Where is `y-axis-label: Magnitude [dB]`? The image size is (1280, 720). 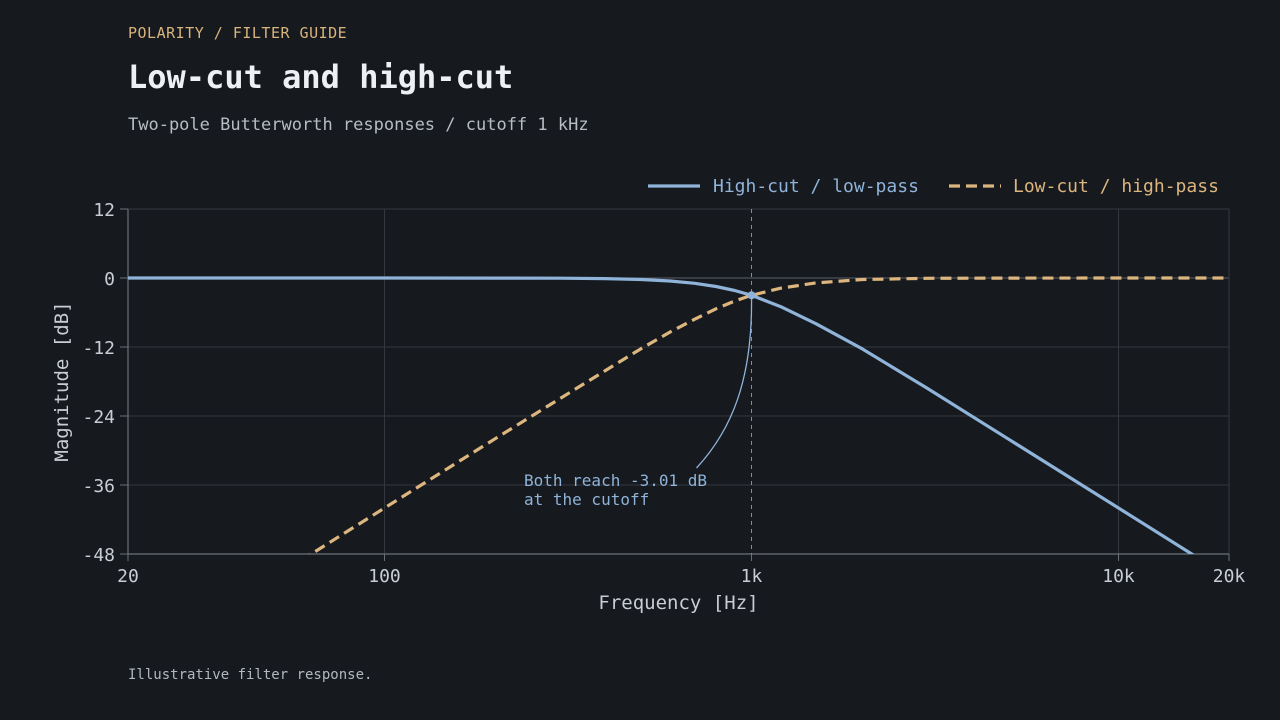 y-axis-label: Magnitude [dB] is located at coordinates (62, 381).